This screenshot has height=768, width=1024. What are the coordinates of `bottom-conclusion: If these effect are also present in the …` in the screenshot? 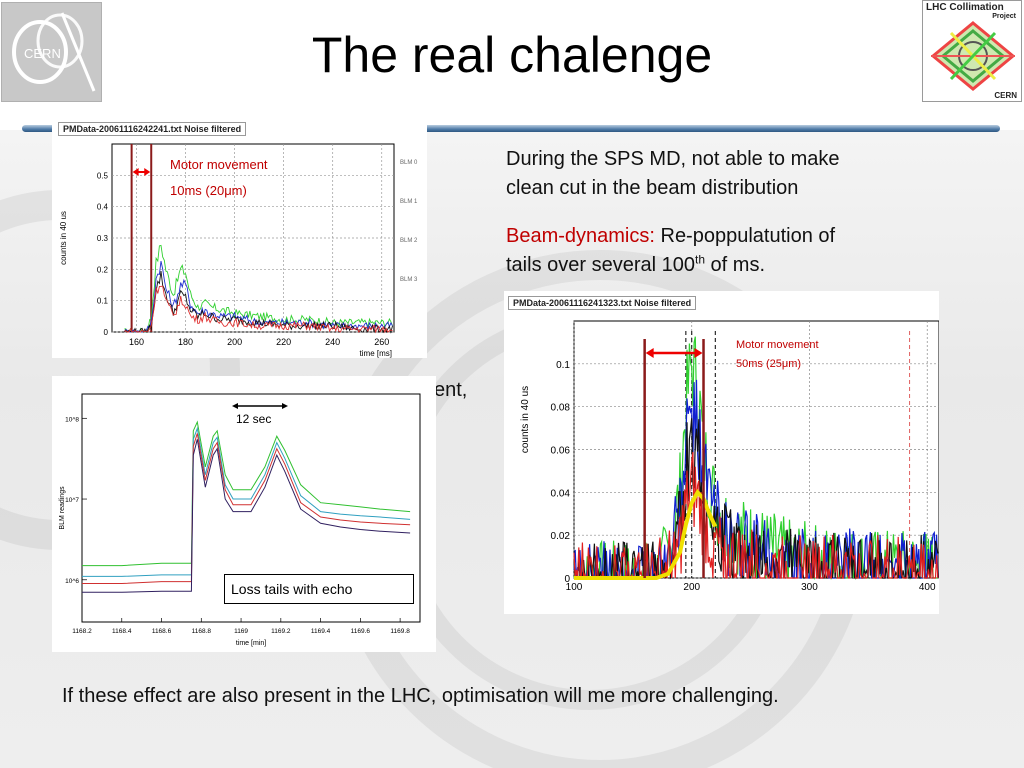 It's located at (420, 696).